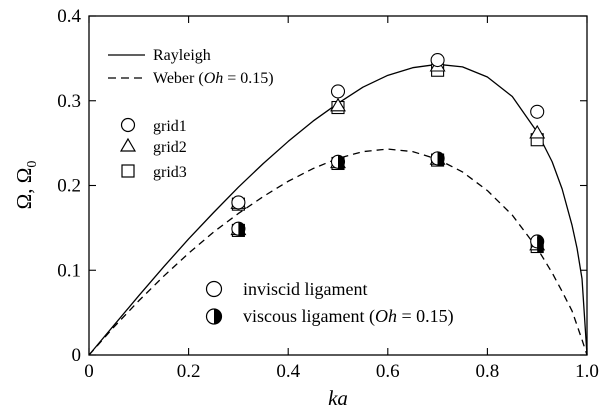  I want to click on legend-weber-oh: Oh, so click(214, 78).